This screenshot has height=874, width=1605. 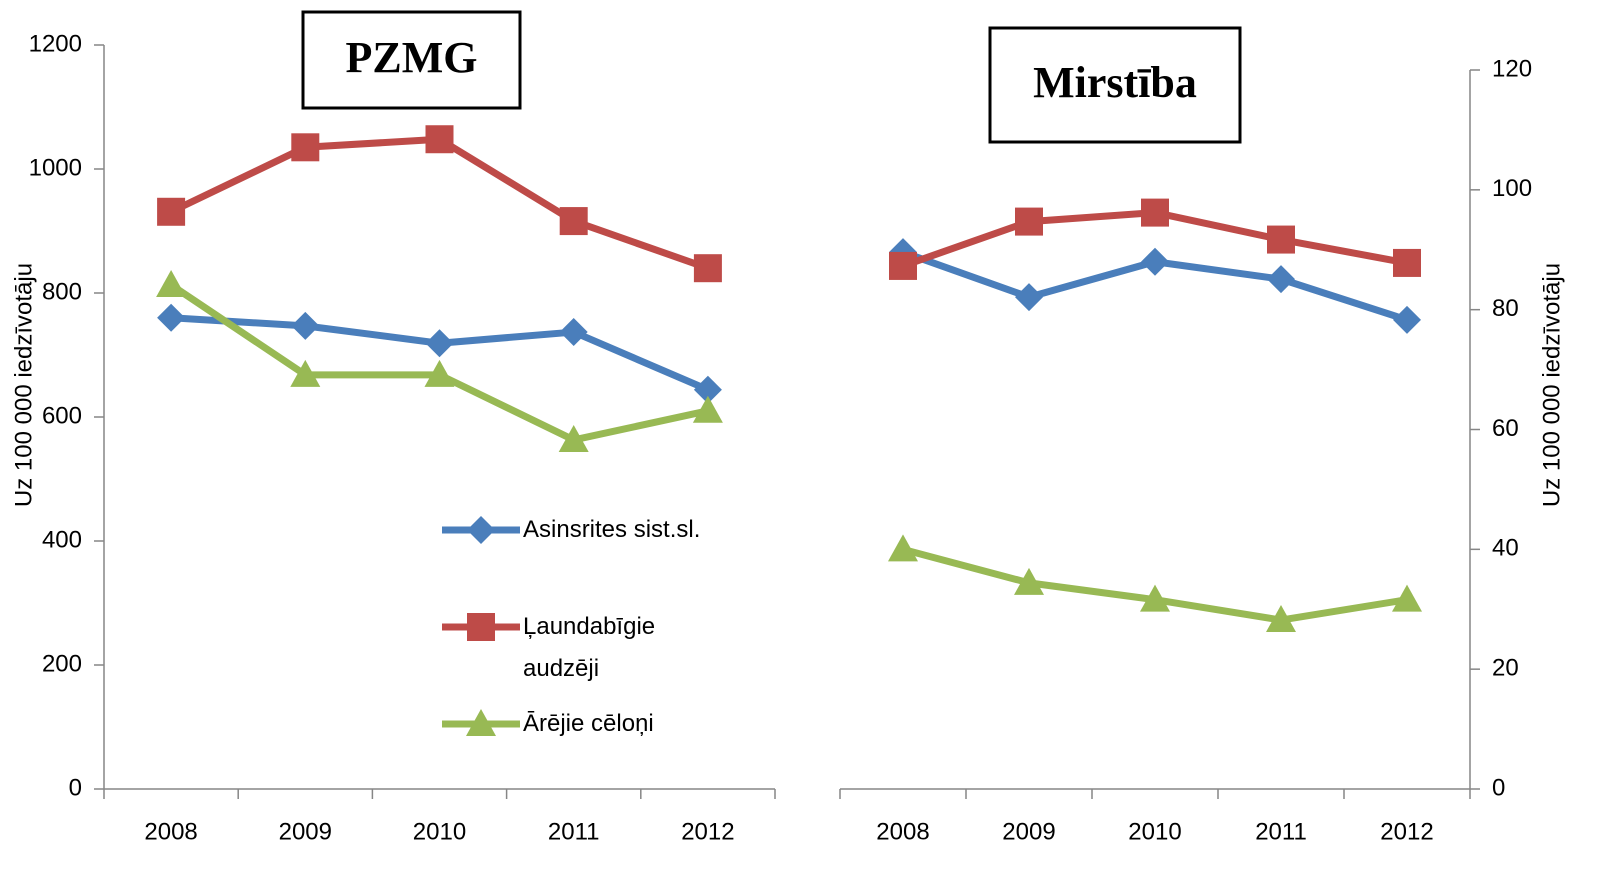 I want to click on legend-label: Asinsrites sist.sl., so click(x=612, y=529).